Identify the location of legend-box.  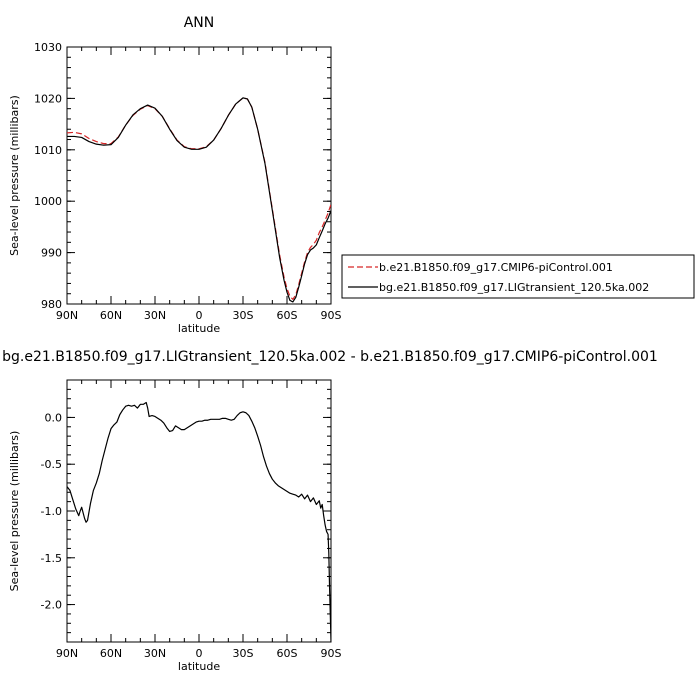
(518, 276).